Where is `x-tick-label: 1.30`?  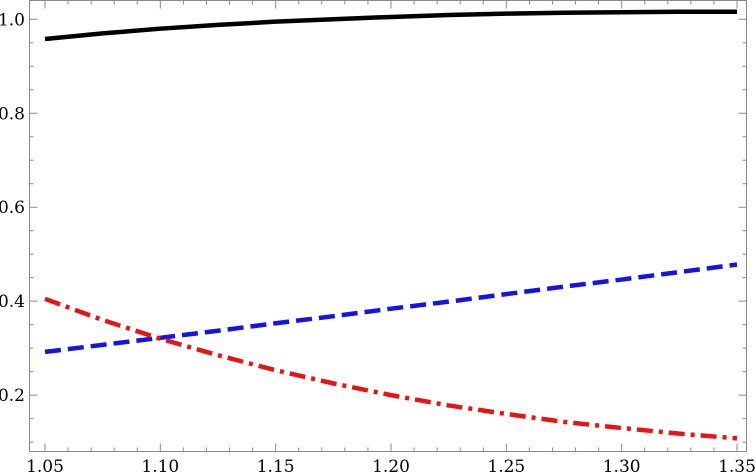 x-tick-label: 1.30 is located at coordinates (622, 466).